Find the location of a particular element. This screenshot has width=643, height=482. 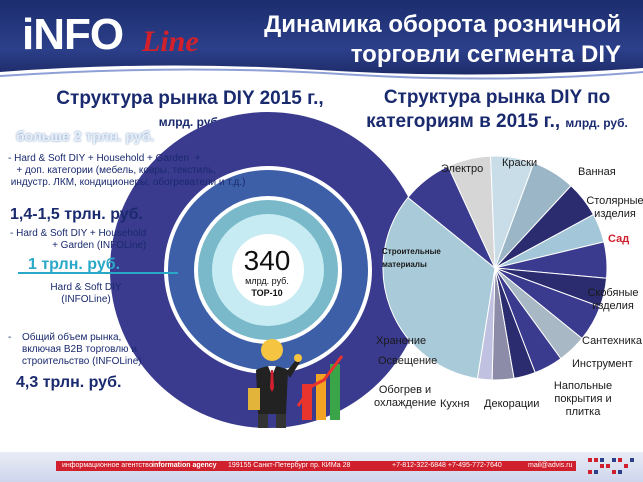

pie-label: Хранение is located at coordinates (401, 341).